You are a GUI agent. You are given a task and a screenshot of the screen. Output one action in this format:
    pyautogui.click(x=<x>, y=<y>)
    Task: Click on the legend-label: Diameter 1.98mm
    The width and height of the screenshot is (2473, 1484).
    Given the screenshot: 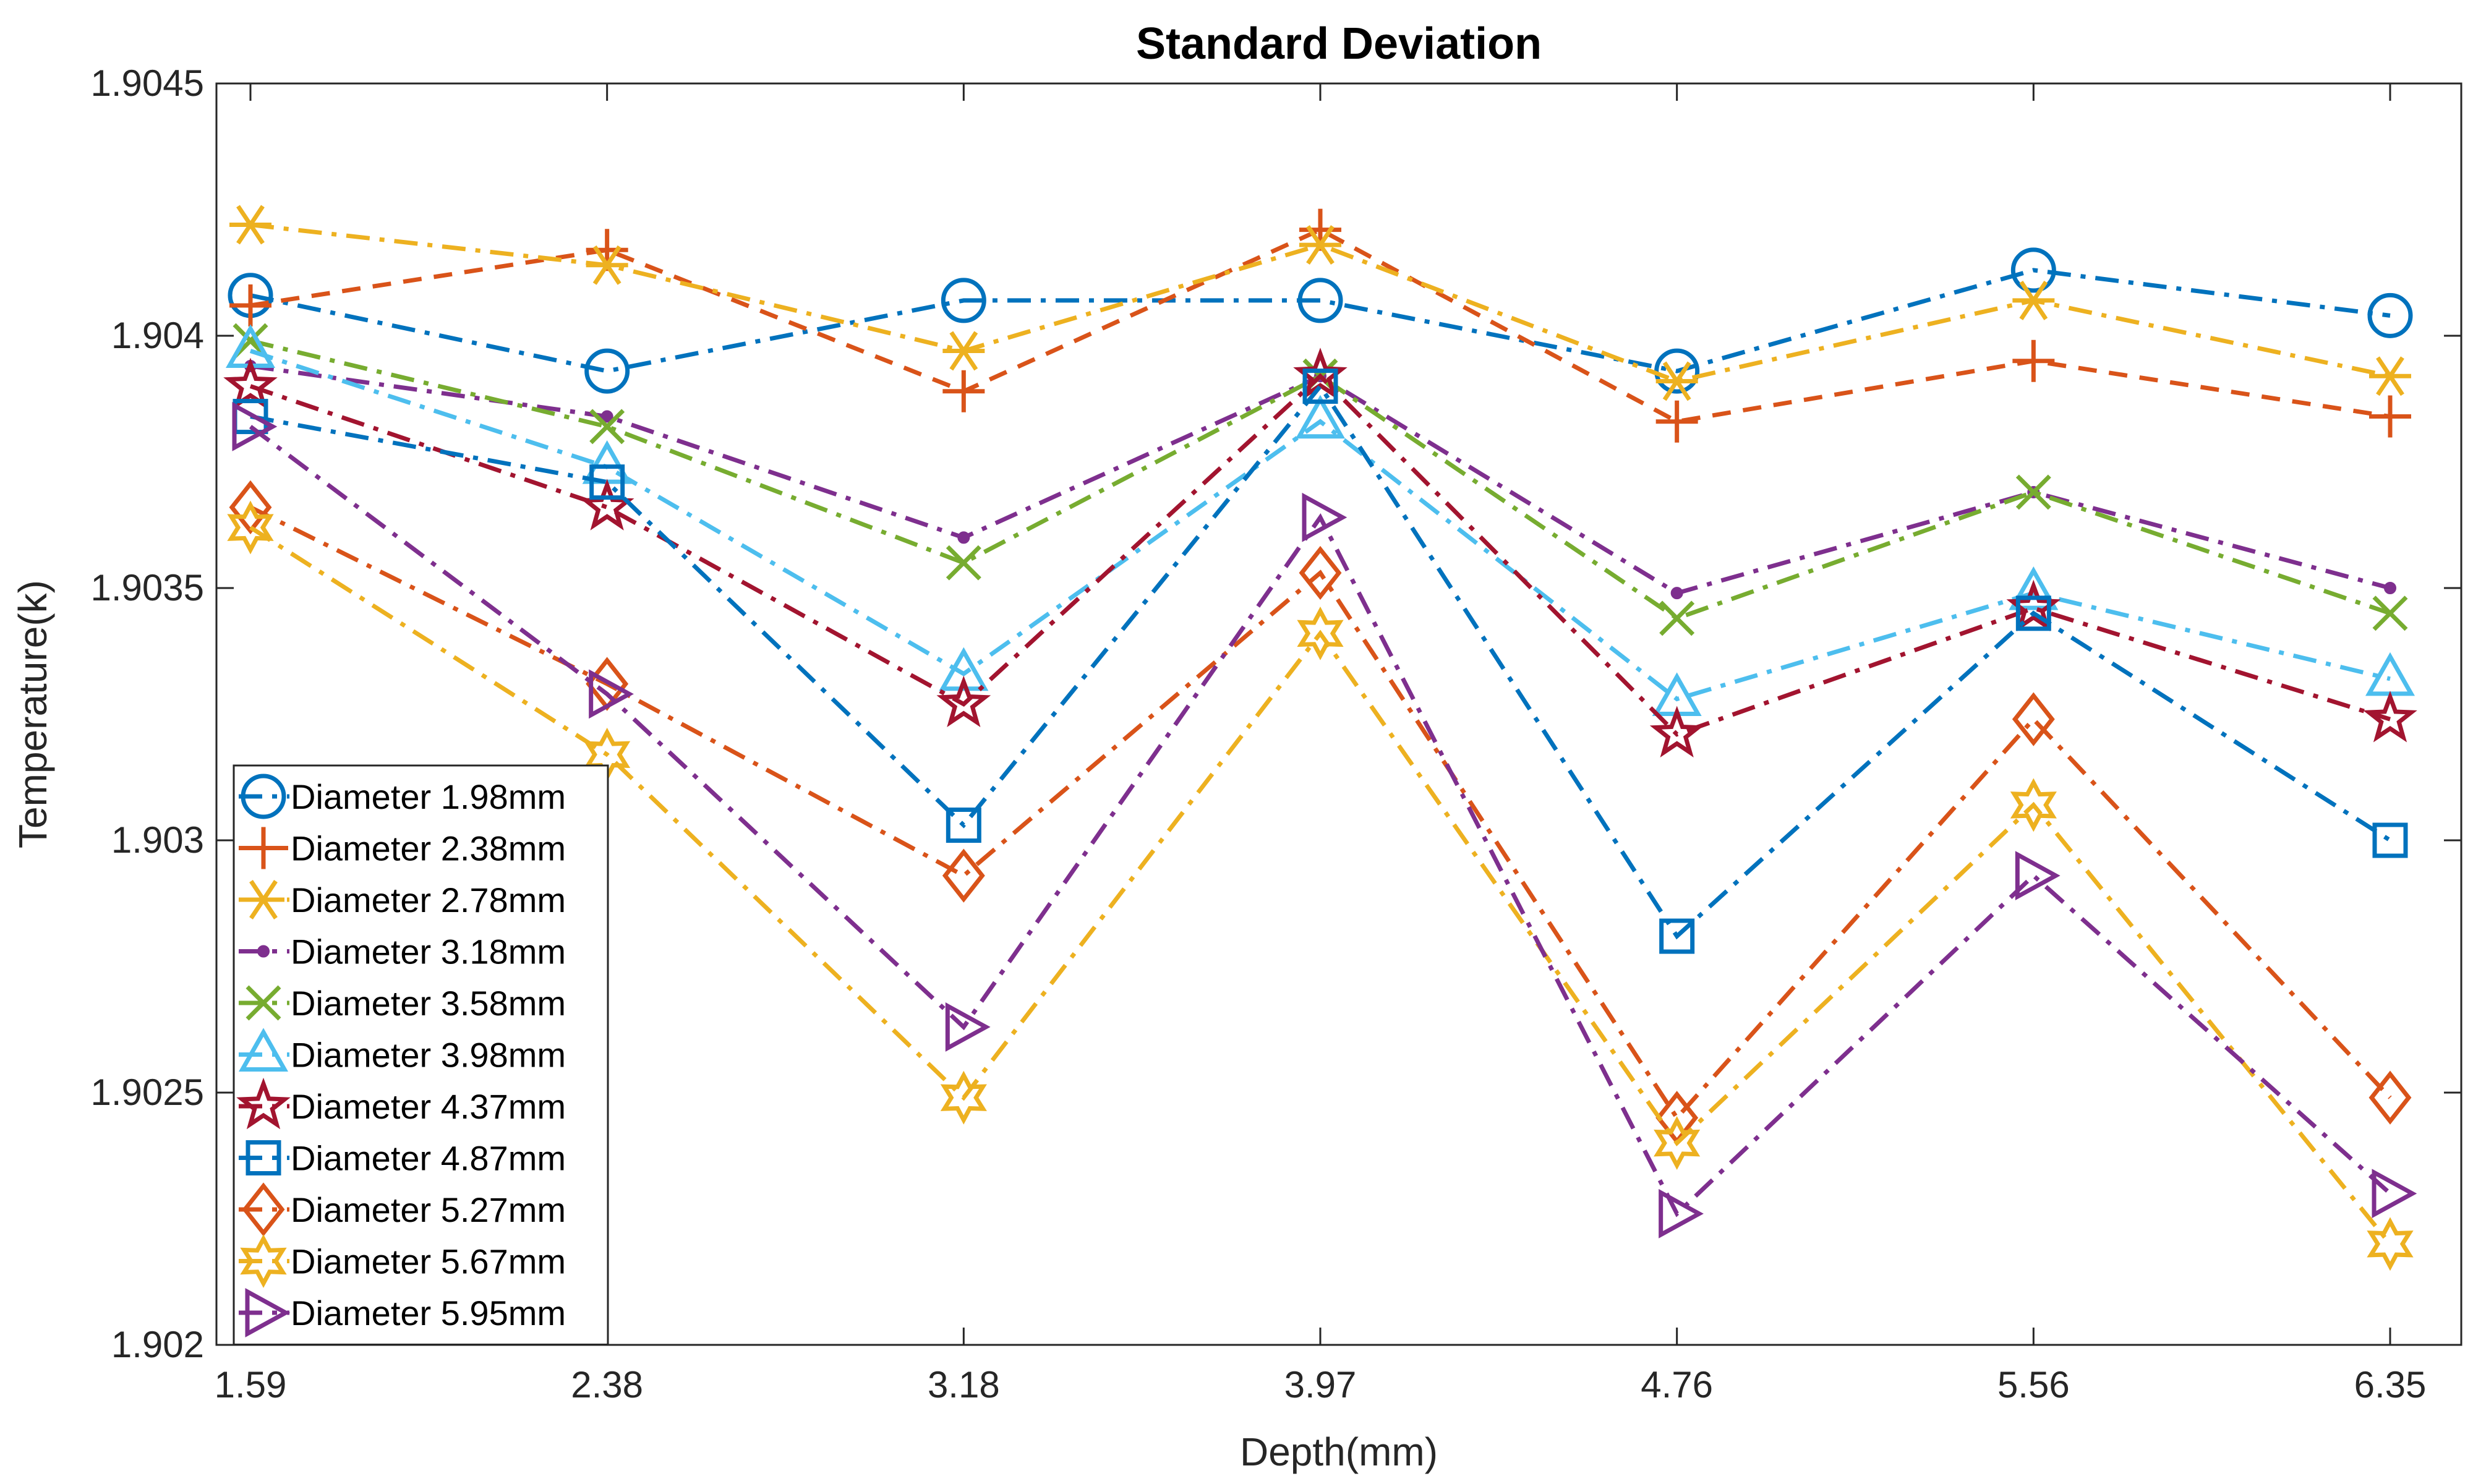 What is the action you would take?
    pyautogui.click(x=428, y=796)
    